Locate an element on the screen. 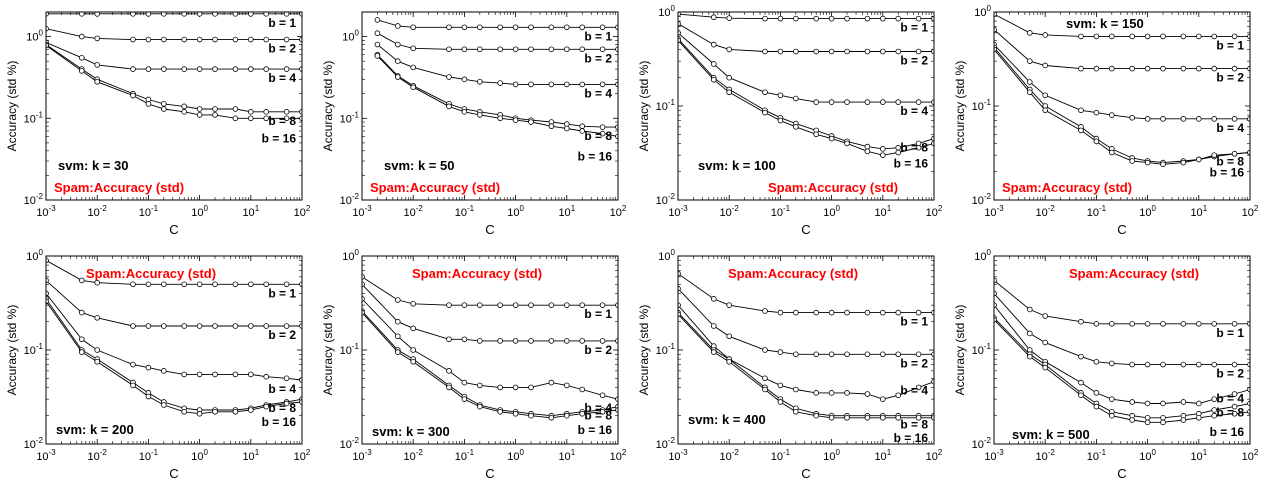 This screenshot has width=1265, height=489. svm-k-label: svm: k = 150 is located at coordinates (1105, 23).